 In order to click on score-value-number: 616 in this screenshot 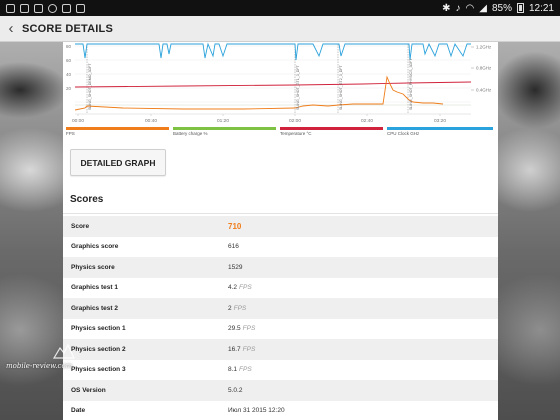, I will do `click(233, 247)`.